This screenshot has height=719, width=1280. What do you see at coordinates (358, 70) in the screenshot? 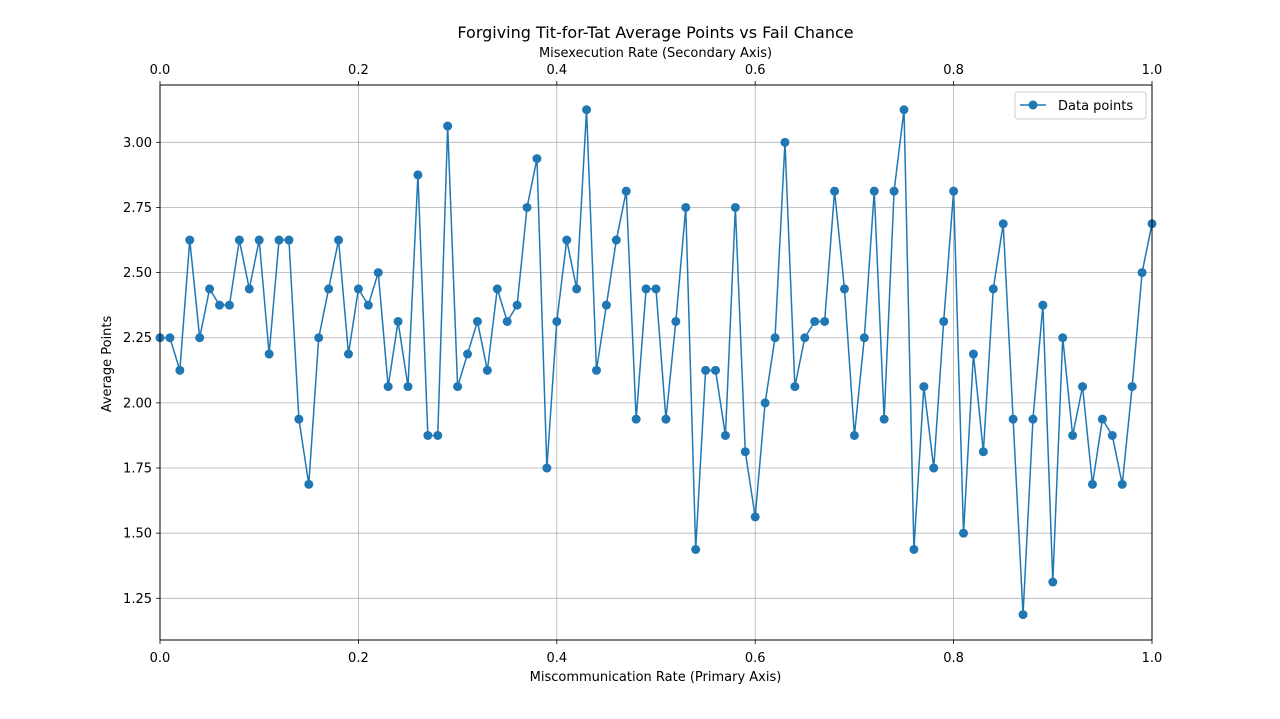
I see `top-x-tick-label: 0.2` at bounding box center [358, 70].